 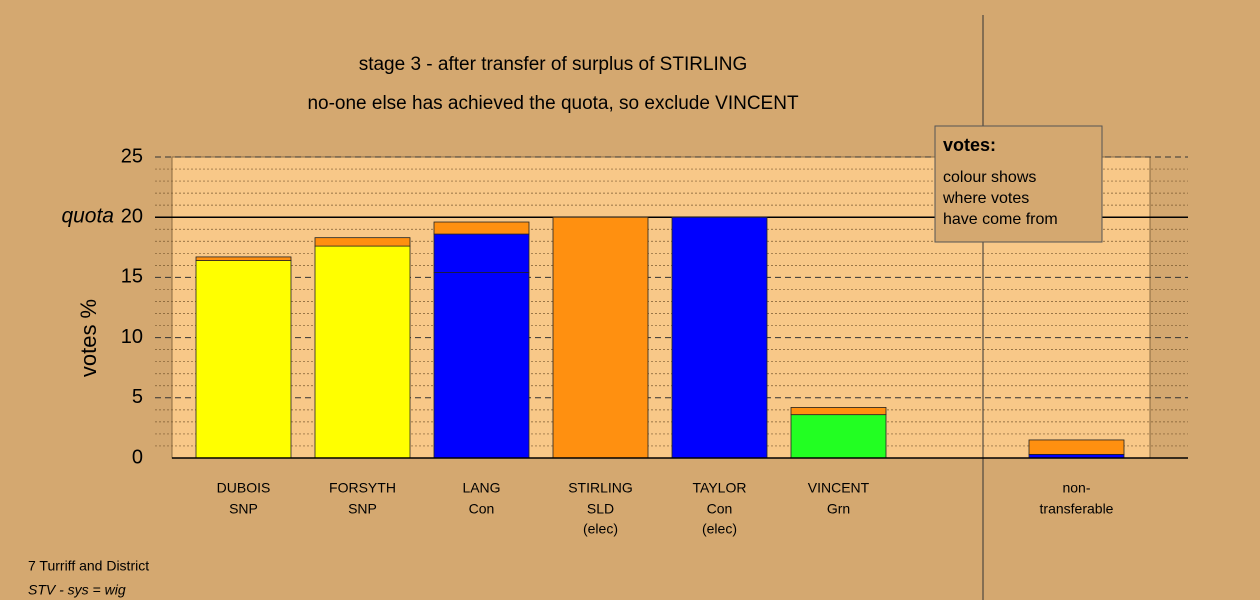 I want to click on x-tick-sublabel: Grn, so click(x=838, y=509).